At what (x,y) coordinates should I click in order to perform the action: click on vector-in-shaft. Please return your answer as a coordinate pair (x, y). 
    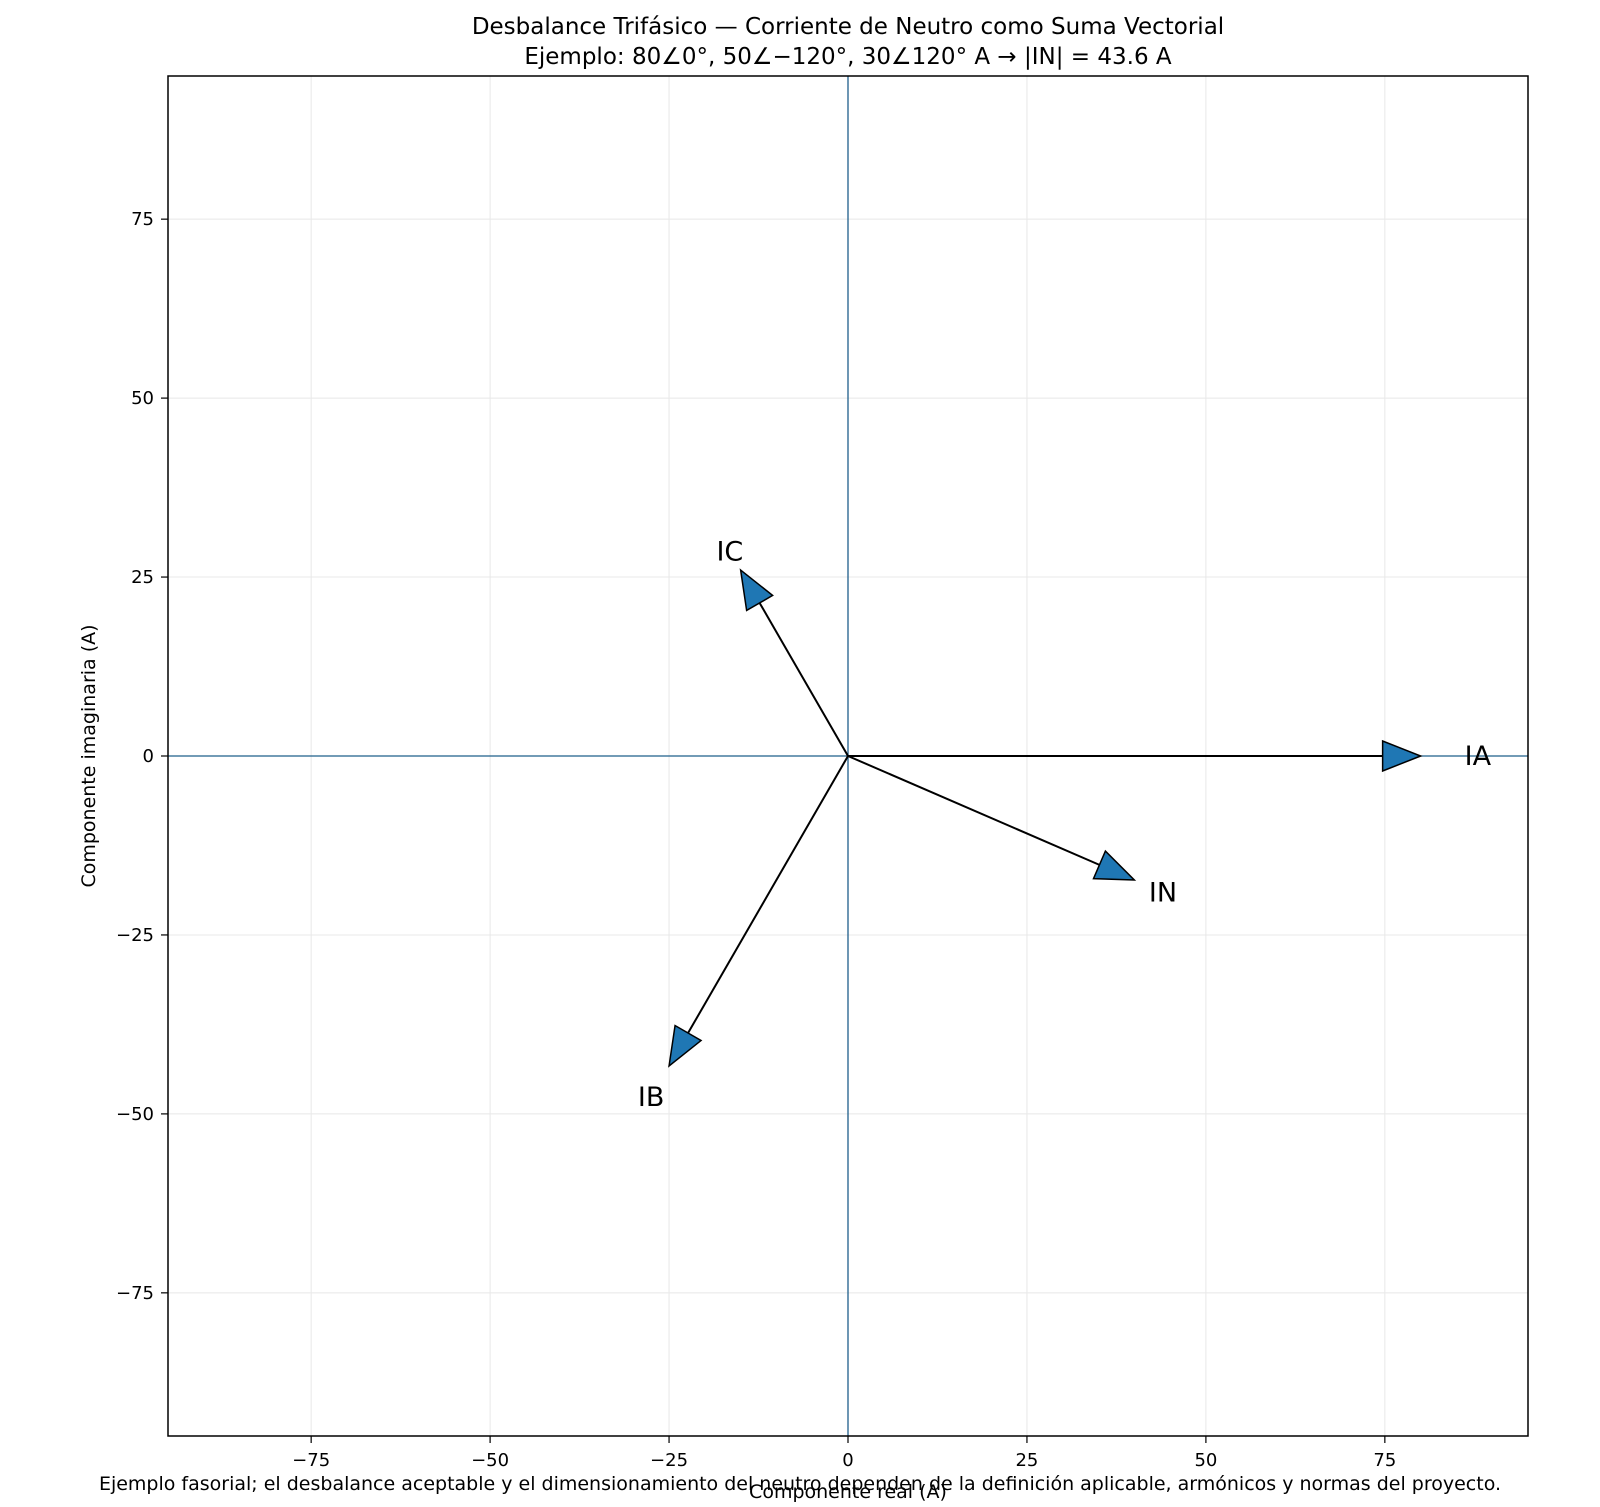
    Looking at the image, I should click on (973, 810).